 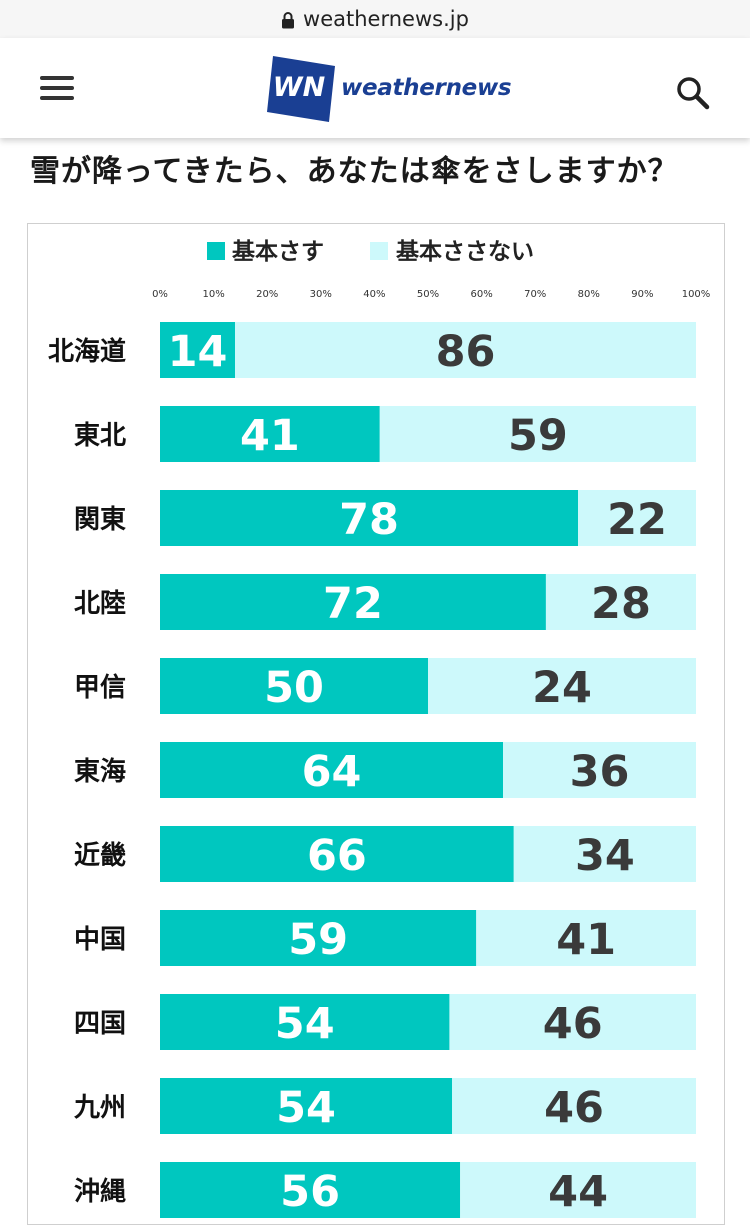 I want to click on search-icon, so click(x=693, y=93).